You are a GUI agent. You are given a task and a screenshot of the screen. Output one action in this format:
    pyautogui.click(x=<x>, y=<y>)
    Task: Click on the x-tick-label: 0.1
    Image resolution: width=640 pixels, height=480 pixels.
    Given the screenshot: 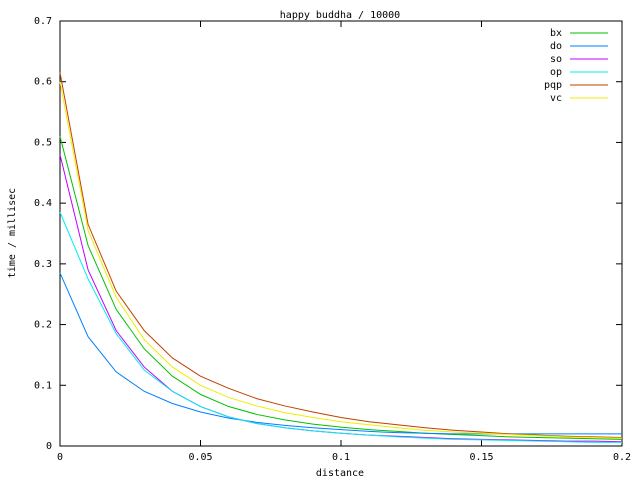 What is the action you would take?
    pyautogui.click(x=341, y=457)
    